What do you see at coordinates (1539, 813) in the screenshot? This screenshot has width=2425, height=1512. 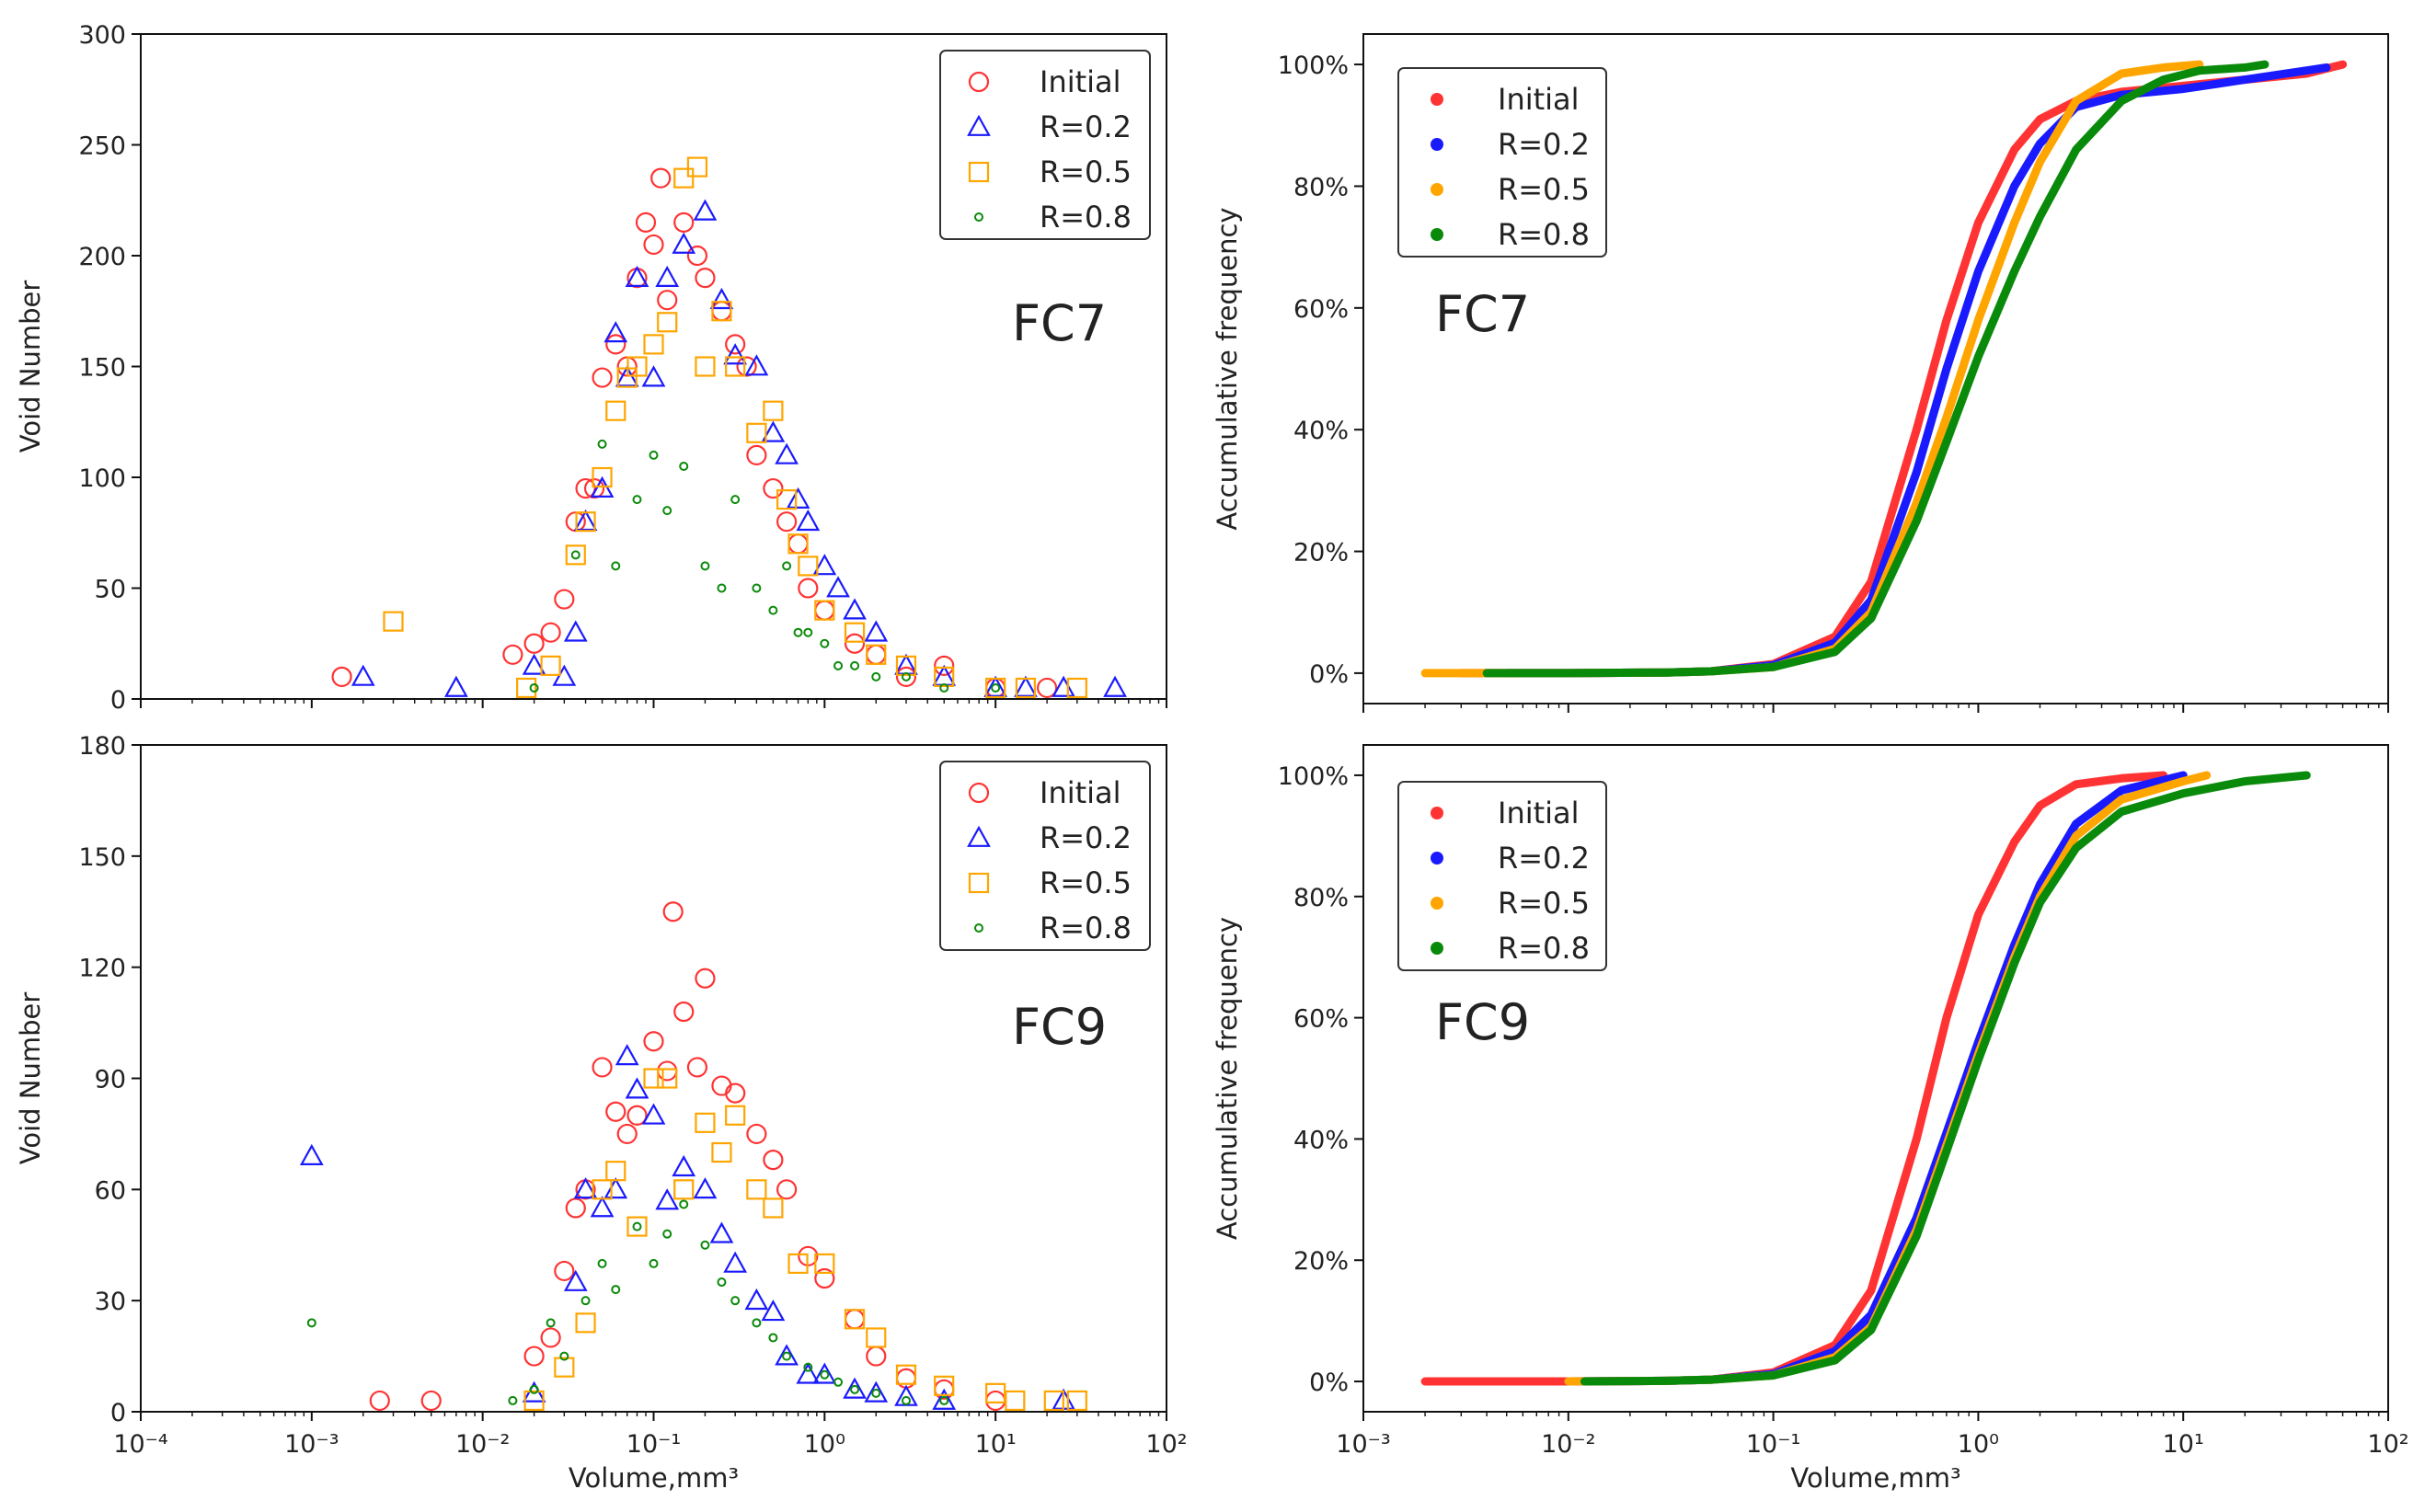 I see `legend-label: Initial` at bounding box center [1539, 813].